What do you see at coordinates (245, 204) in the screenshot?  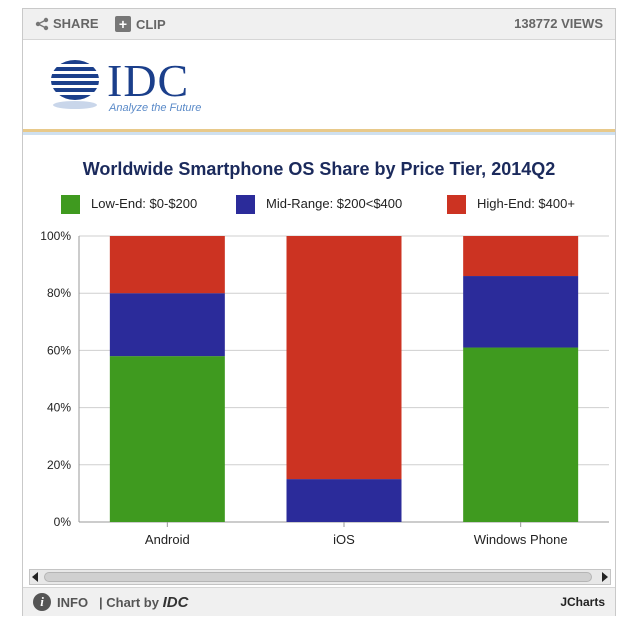 I see `legend-swatch-mid-range` at bounding box center [245, 204].